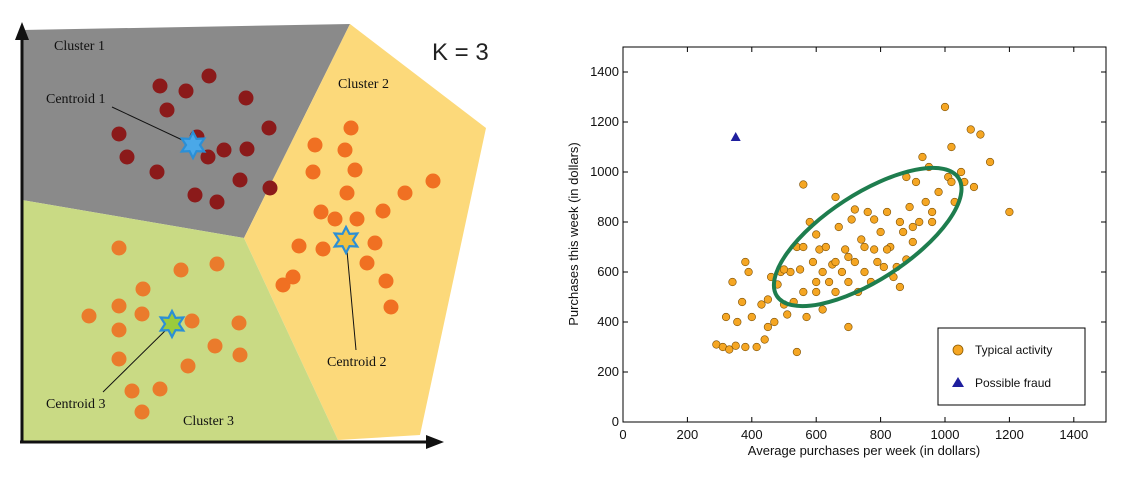  Describe the element at coordinates (615, 421) in the screenshot. I see `y-tick-label: 0` at that location.